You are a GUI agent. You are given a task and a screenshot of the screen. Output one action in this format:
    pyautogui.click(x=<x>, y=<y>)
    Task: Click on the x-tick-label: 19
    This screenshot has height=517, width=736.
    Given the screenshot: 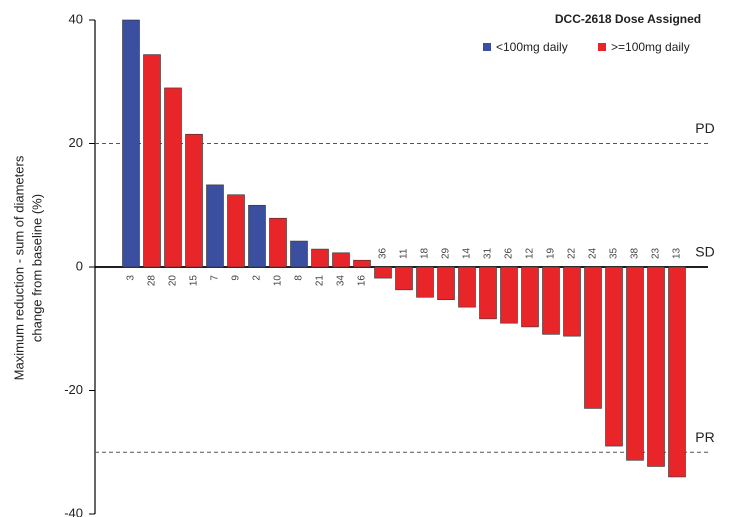 What is the action you would take?
    pyautogui.click(x=551, y=253)
    